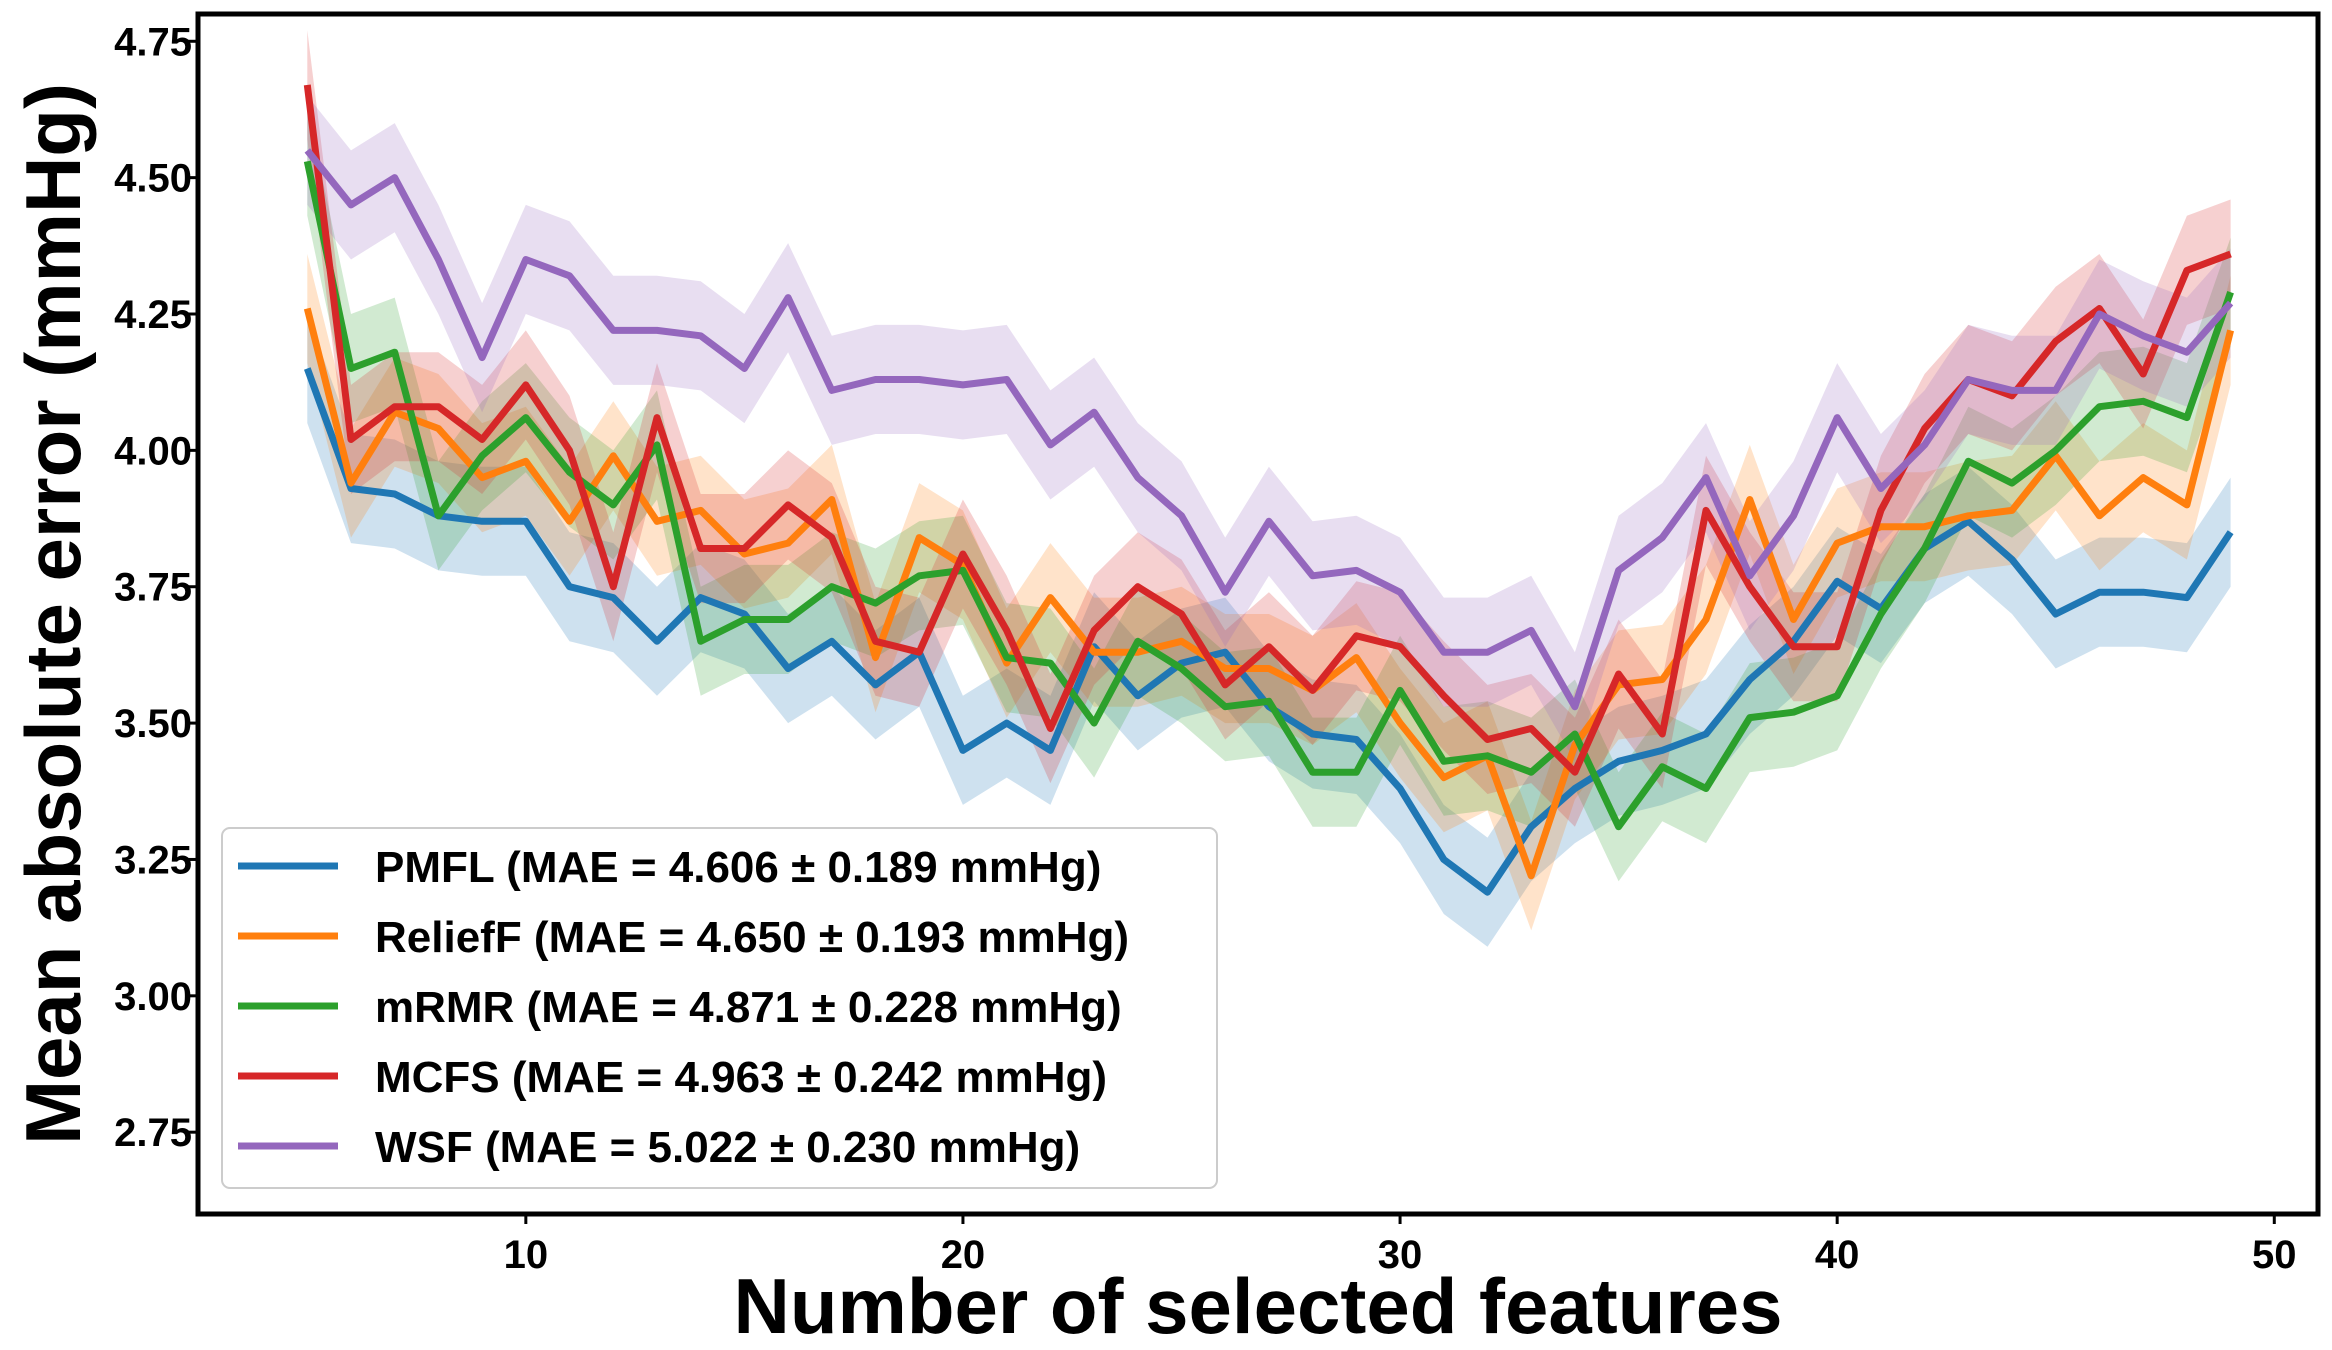 This screenshot has height=1350, width=2332. I want to click on x-tick-label: 10, so click(526, 1255).